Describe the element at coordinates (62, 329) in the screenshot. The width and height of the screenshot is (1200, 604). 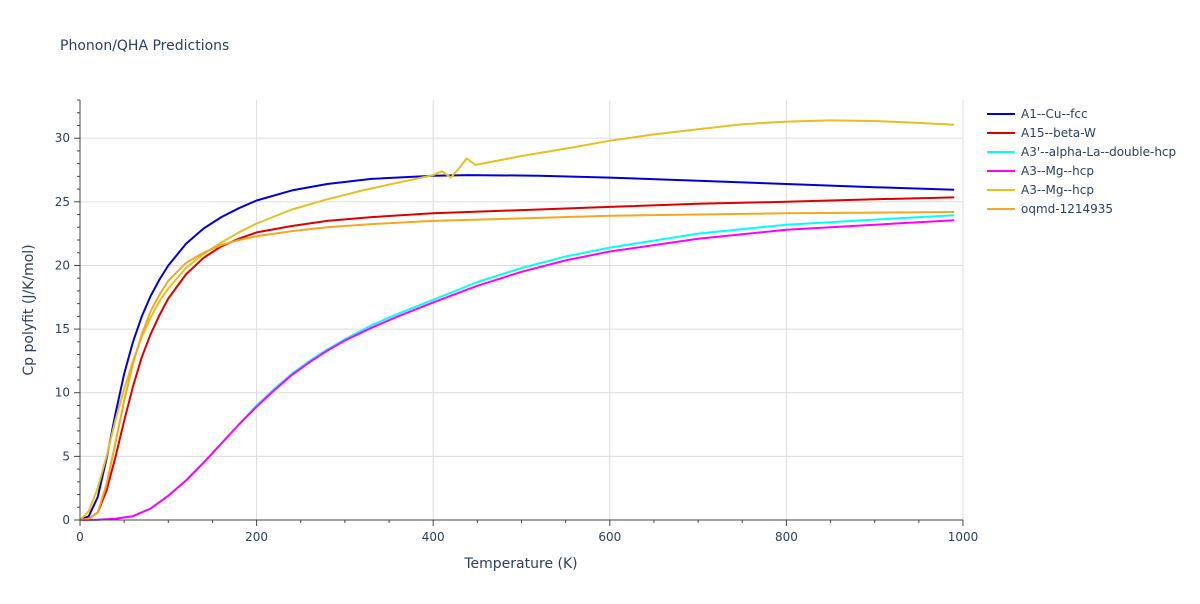
I see `y-tick-label: 15` at that location.